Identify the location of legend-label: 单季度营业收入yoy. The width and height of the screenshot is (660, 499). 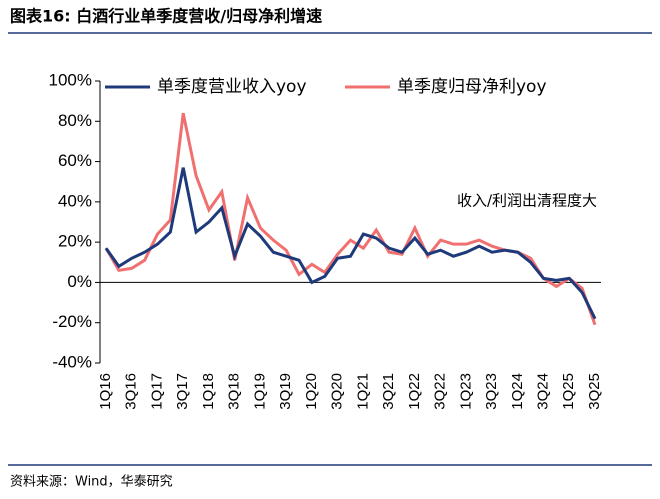
(232, 87).